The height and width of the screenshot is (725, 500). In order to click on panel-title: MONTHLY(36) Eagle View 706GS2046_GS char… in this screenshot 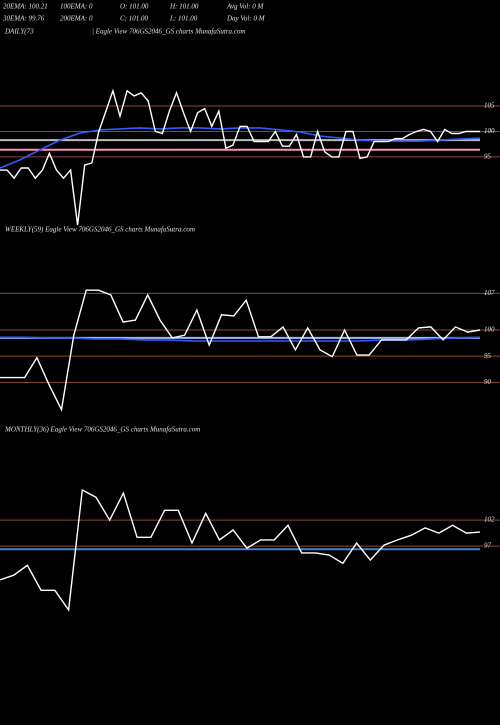, I will do `click(102, 430)`.